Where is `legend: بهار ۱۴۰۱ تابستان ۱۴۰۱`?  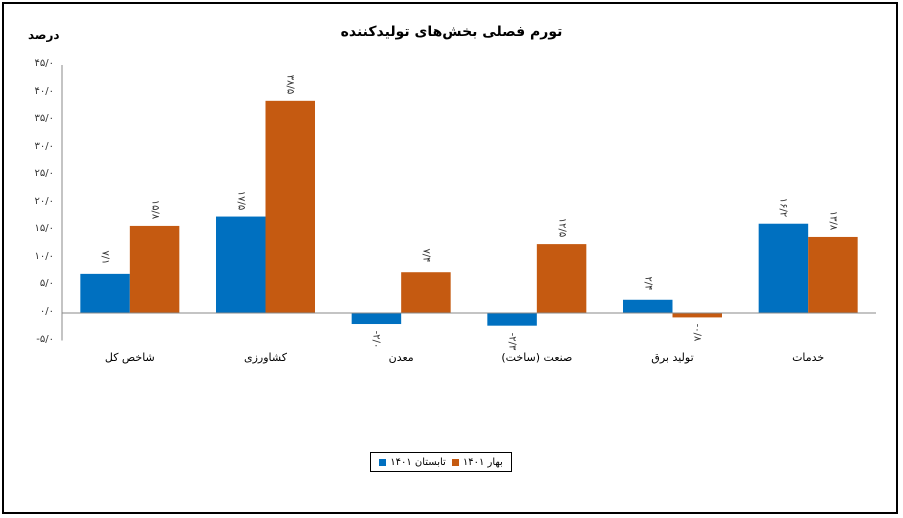 legend: بهار ۱۴۰۱ تابستان ۱۴۰۱ is located at coordinates (441, 462).